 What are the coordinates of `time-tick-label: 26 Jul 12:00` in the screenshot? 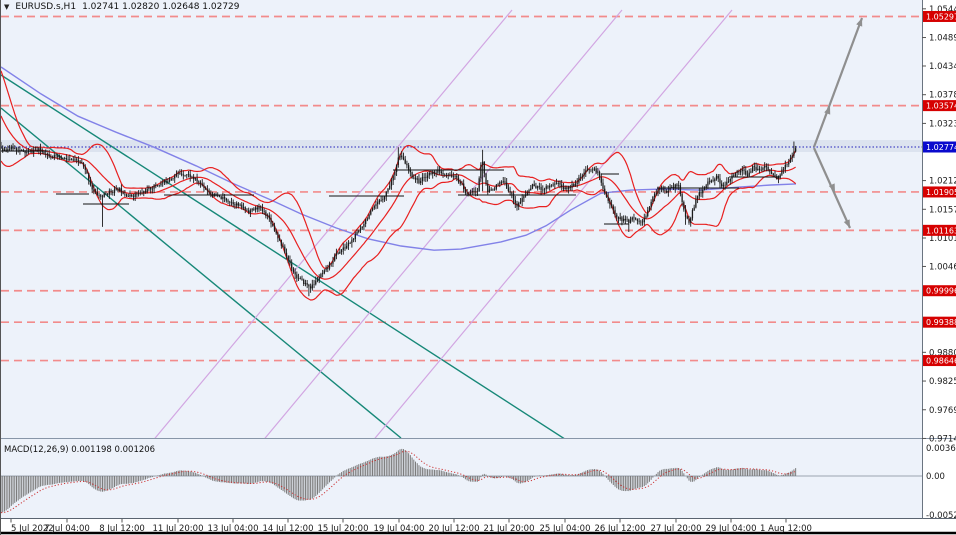 It's located at (620, 529).